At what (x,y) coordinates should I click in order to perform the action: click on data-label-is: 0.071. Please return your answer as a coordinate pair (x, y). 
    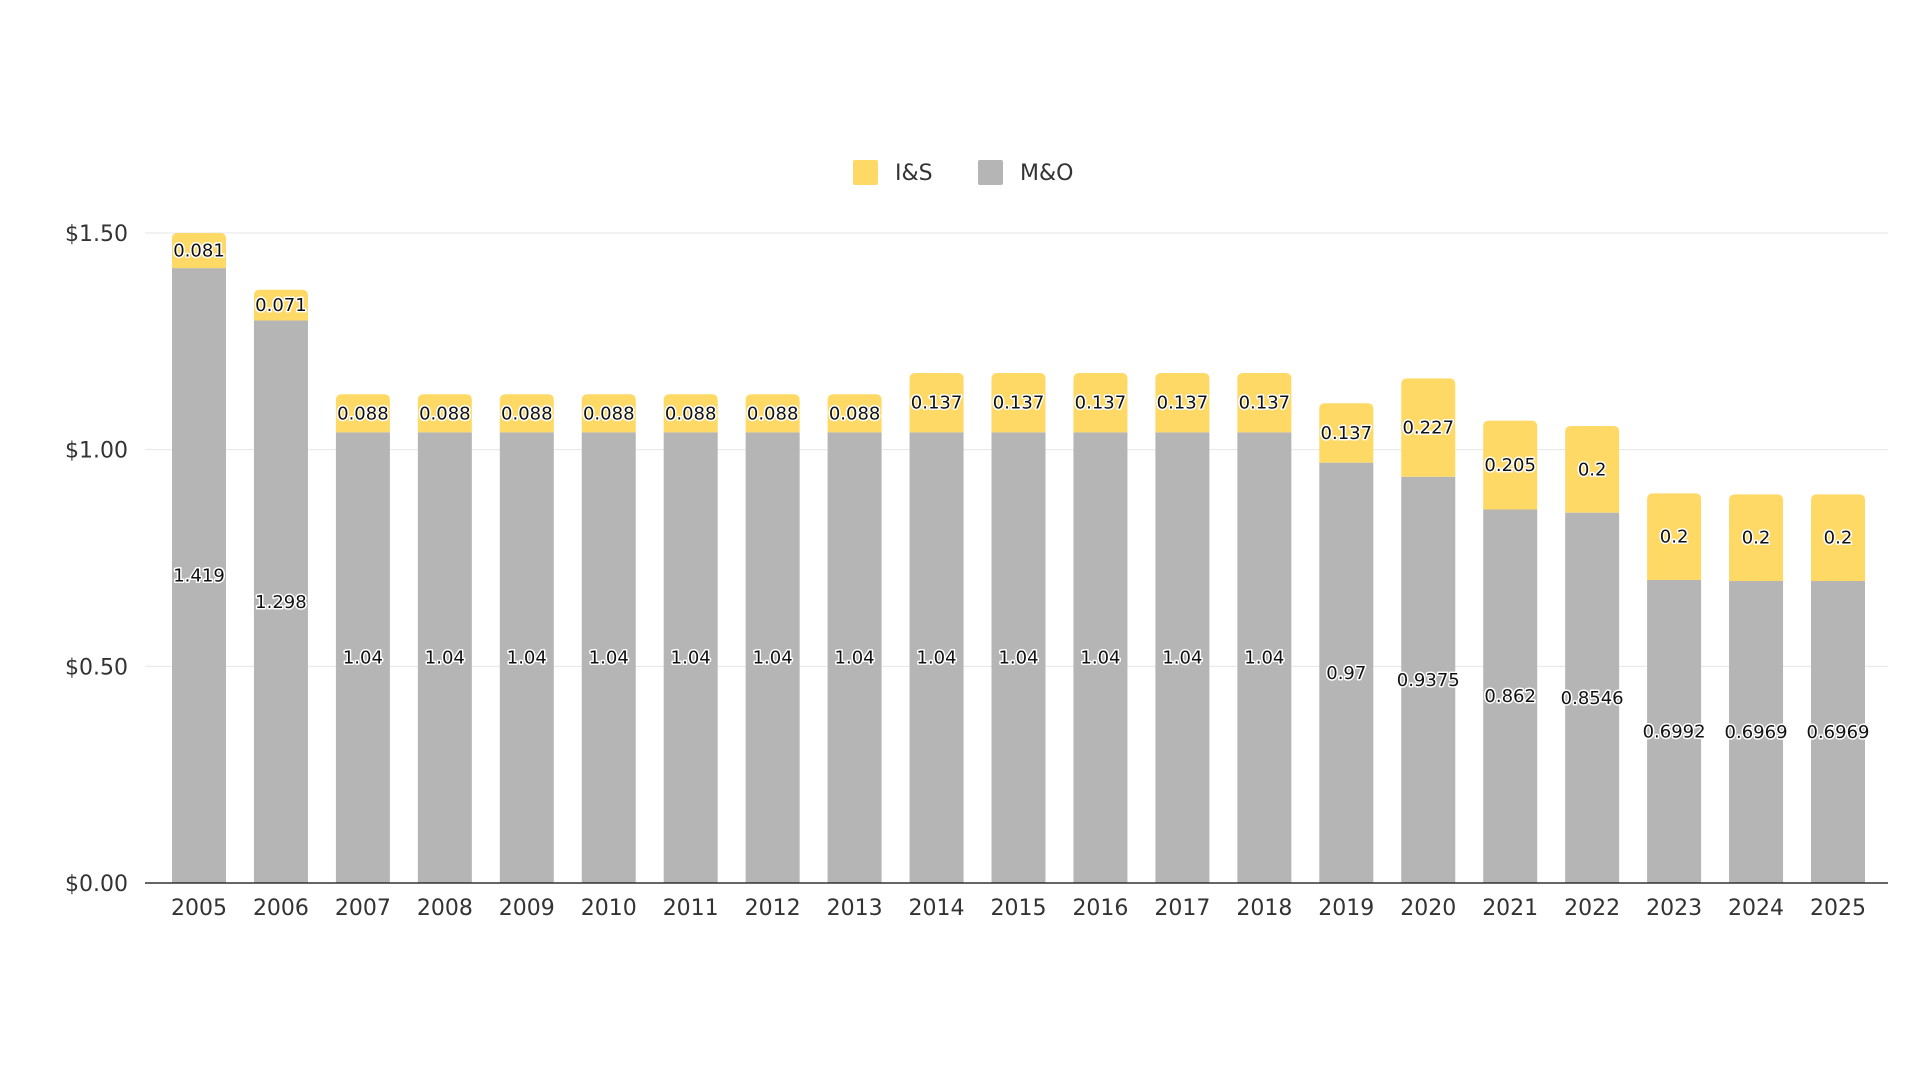
    Looking at the image, I should click on (281, 305).